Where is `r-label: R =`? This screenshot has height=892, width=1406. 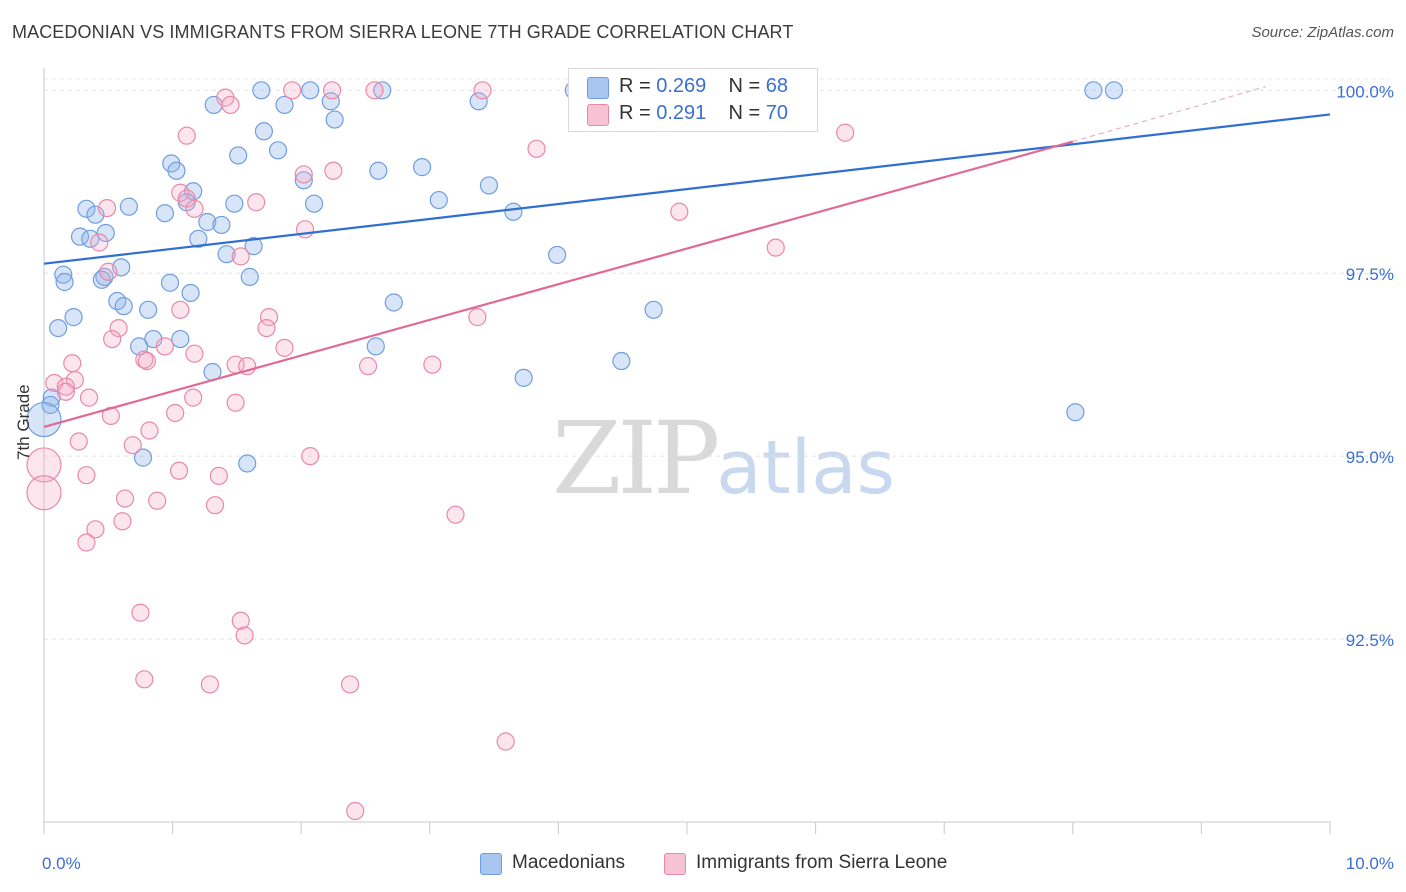
r-label: R = is located at coordinates (638, 113).